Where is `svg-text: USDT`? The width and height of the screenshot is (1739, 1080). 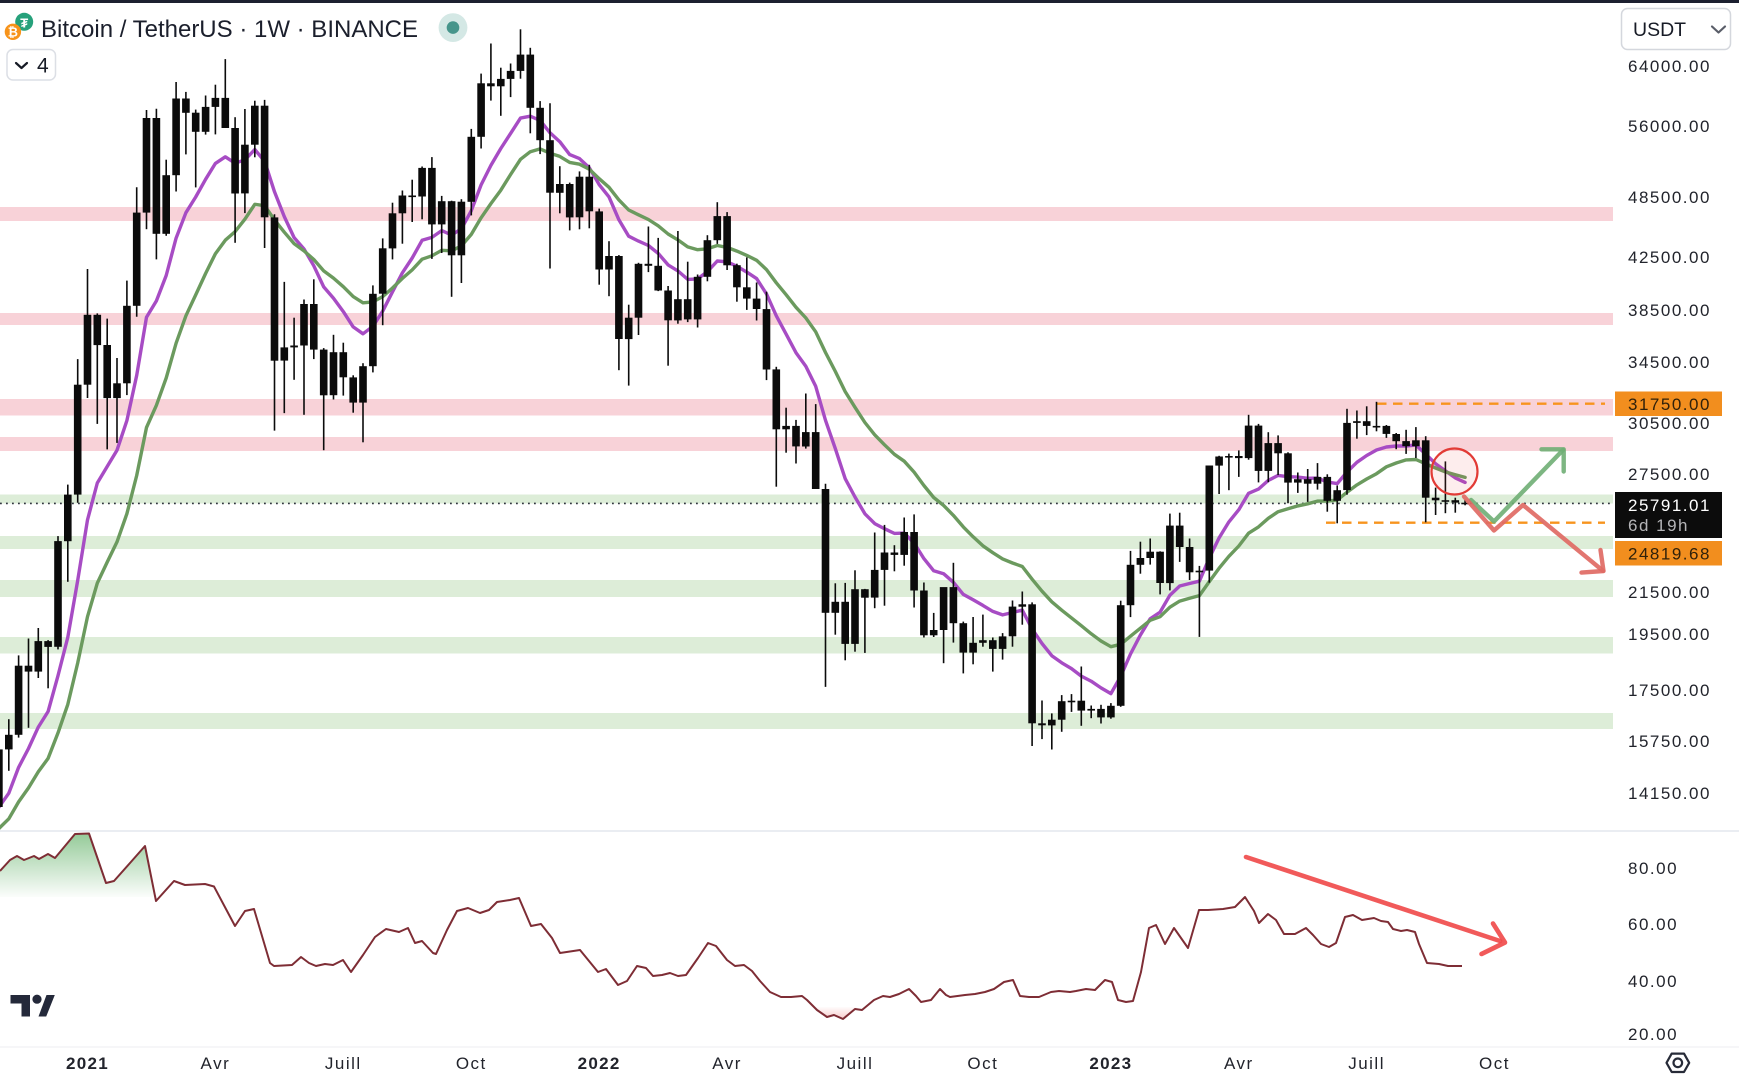 svg-text: USDT is located at coordinates (1659, 30).